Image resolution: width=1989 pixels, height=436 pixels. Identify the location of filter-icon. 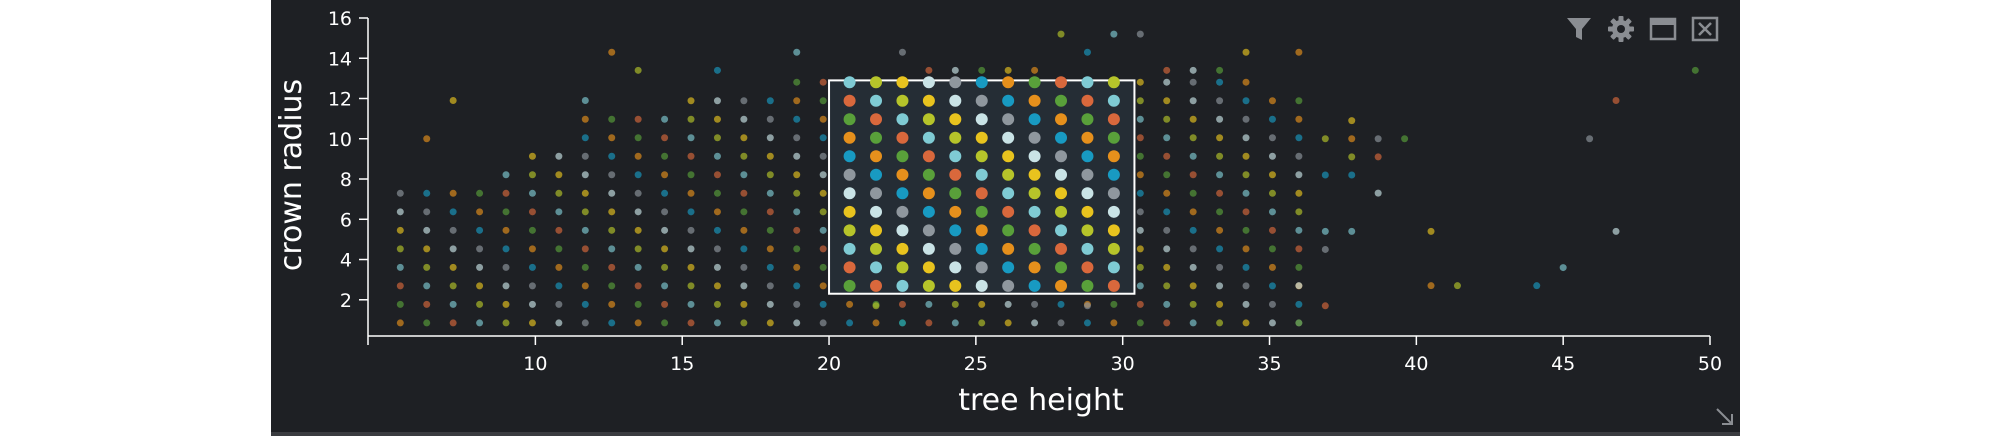
(1579, 29).